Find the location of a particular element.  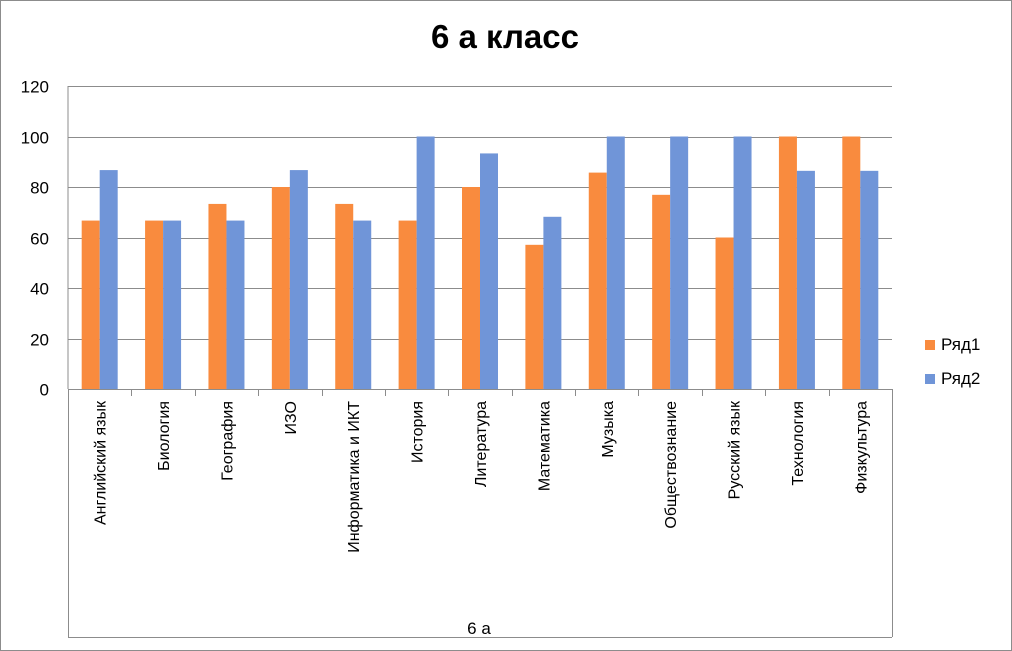

chart-title: 6 а класс is located at coordinates (505, 36).